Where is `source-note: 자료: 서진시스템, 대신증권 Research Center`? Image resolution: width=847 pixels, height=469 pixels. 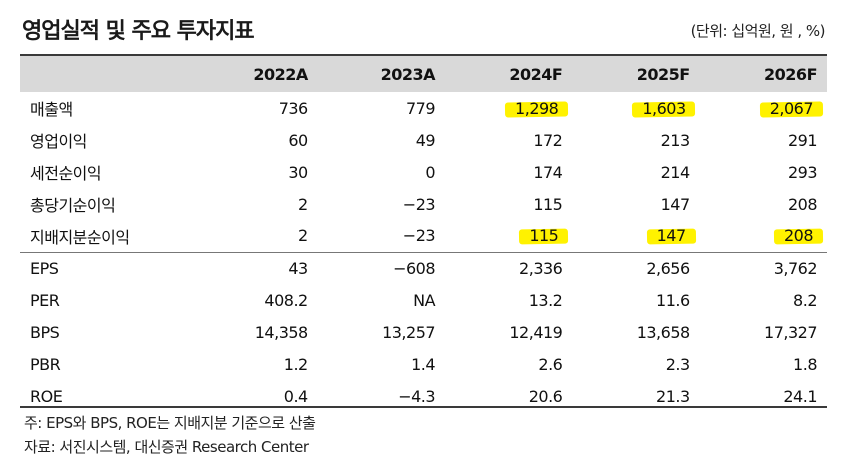
source-note: 자료: 서진시스템, 대신증권 Research Center is located at coordinates (166, 447).